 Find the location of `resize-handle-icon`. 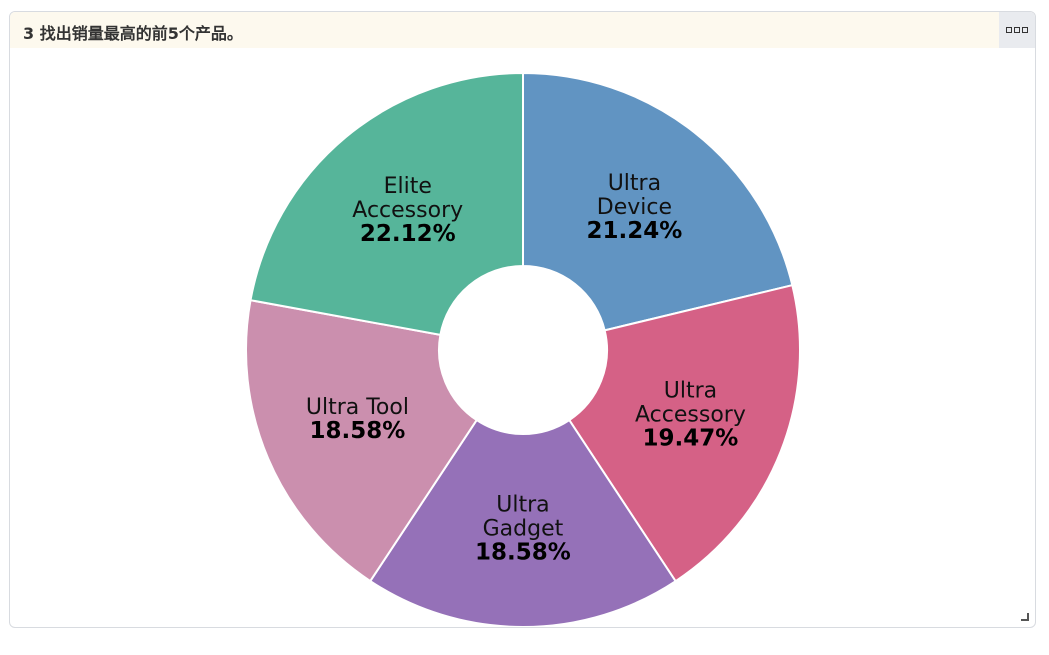

resize-handle-icon is located at coordinates (1026, 618).